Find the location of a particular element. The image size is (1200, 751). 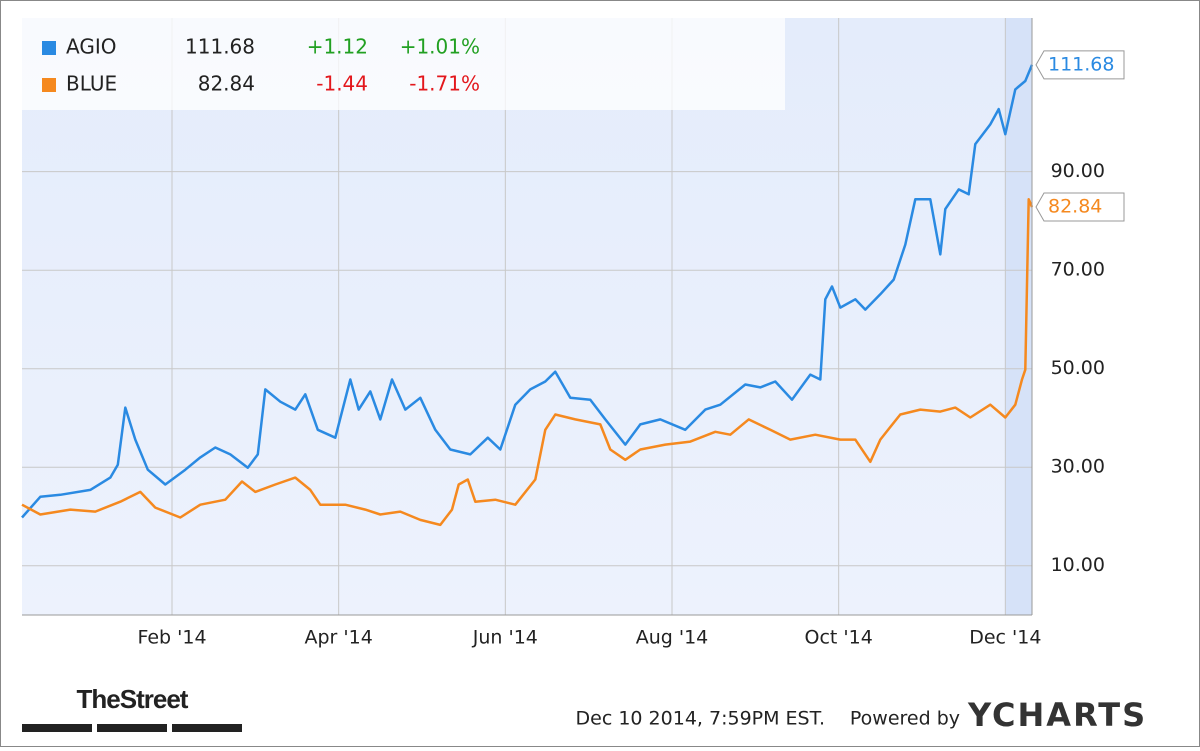

legend-change-pct: -1.71% is located at coordinates (444, 84).